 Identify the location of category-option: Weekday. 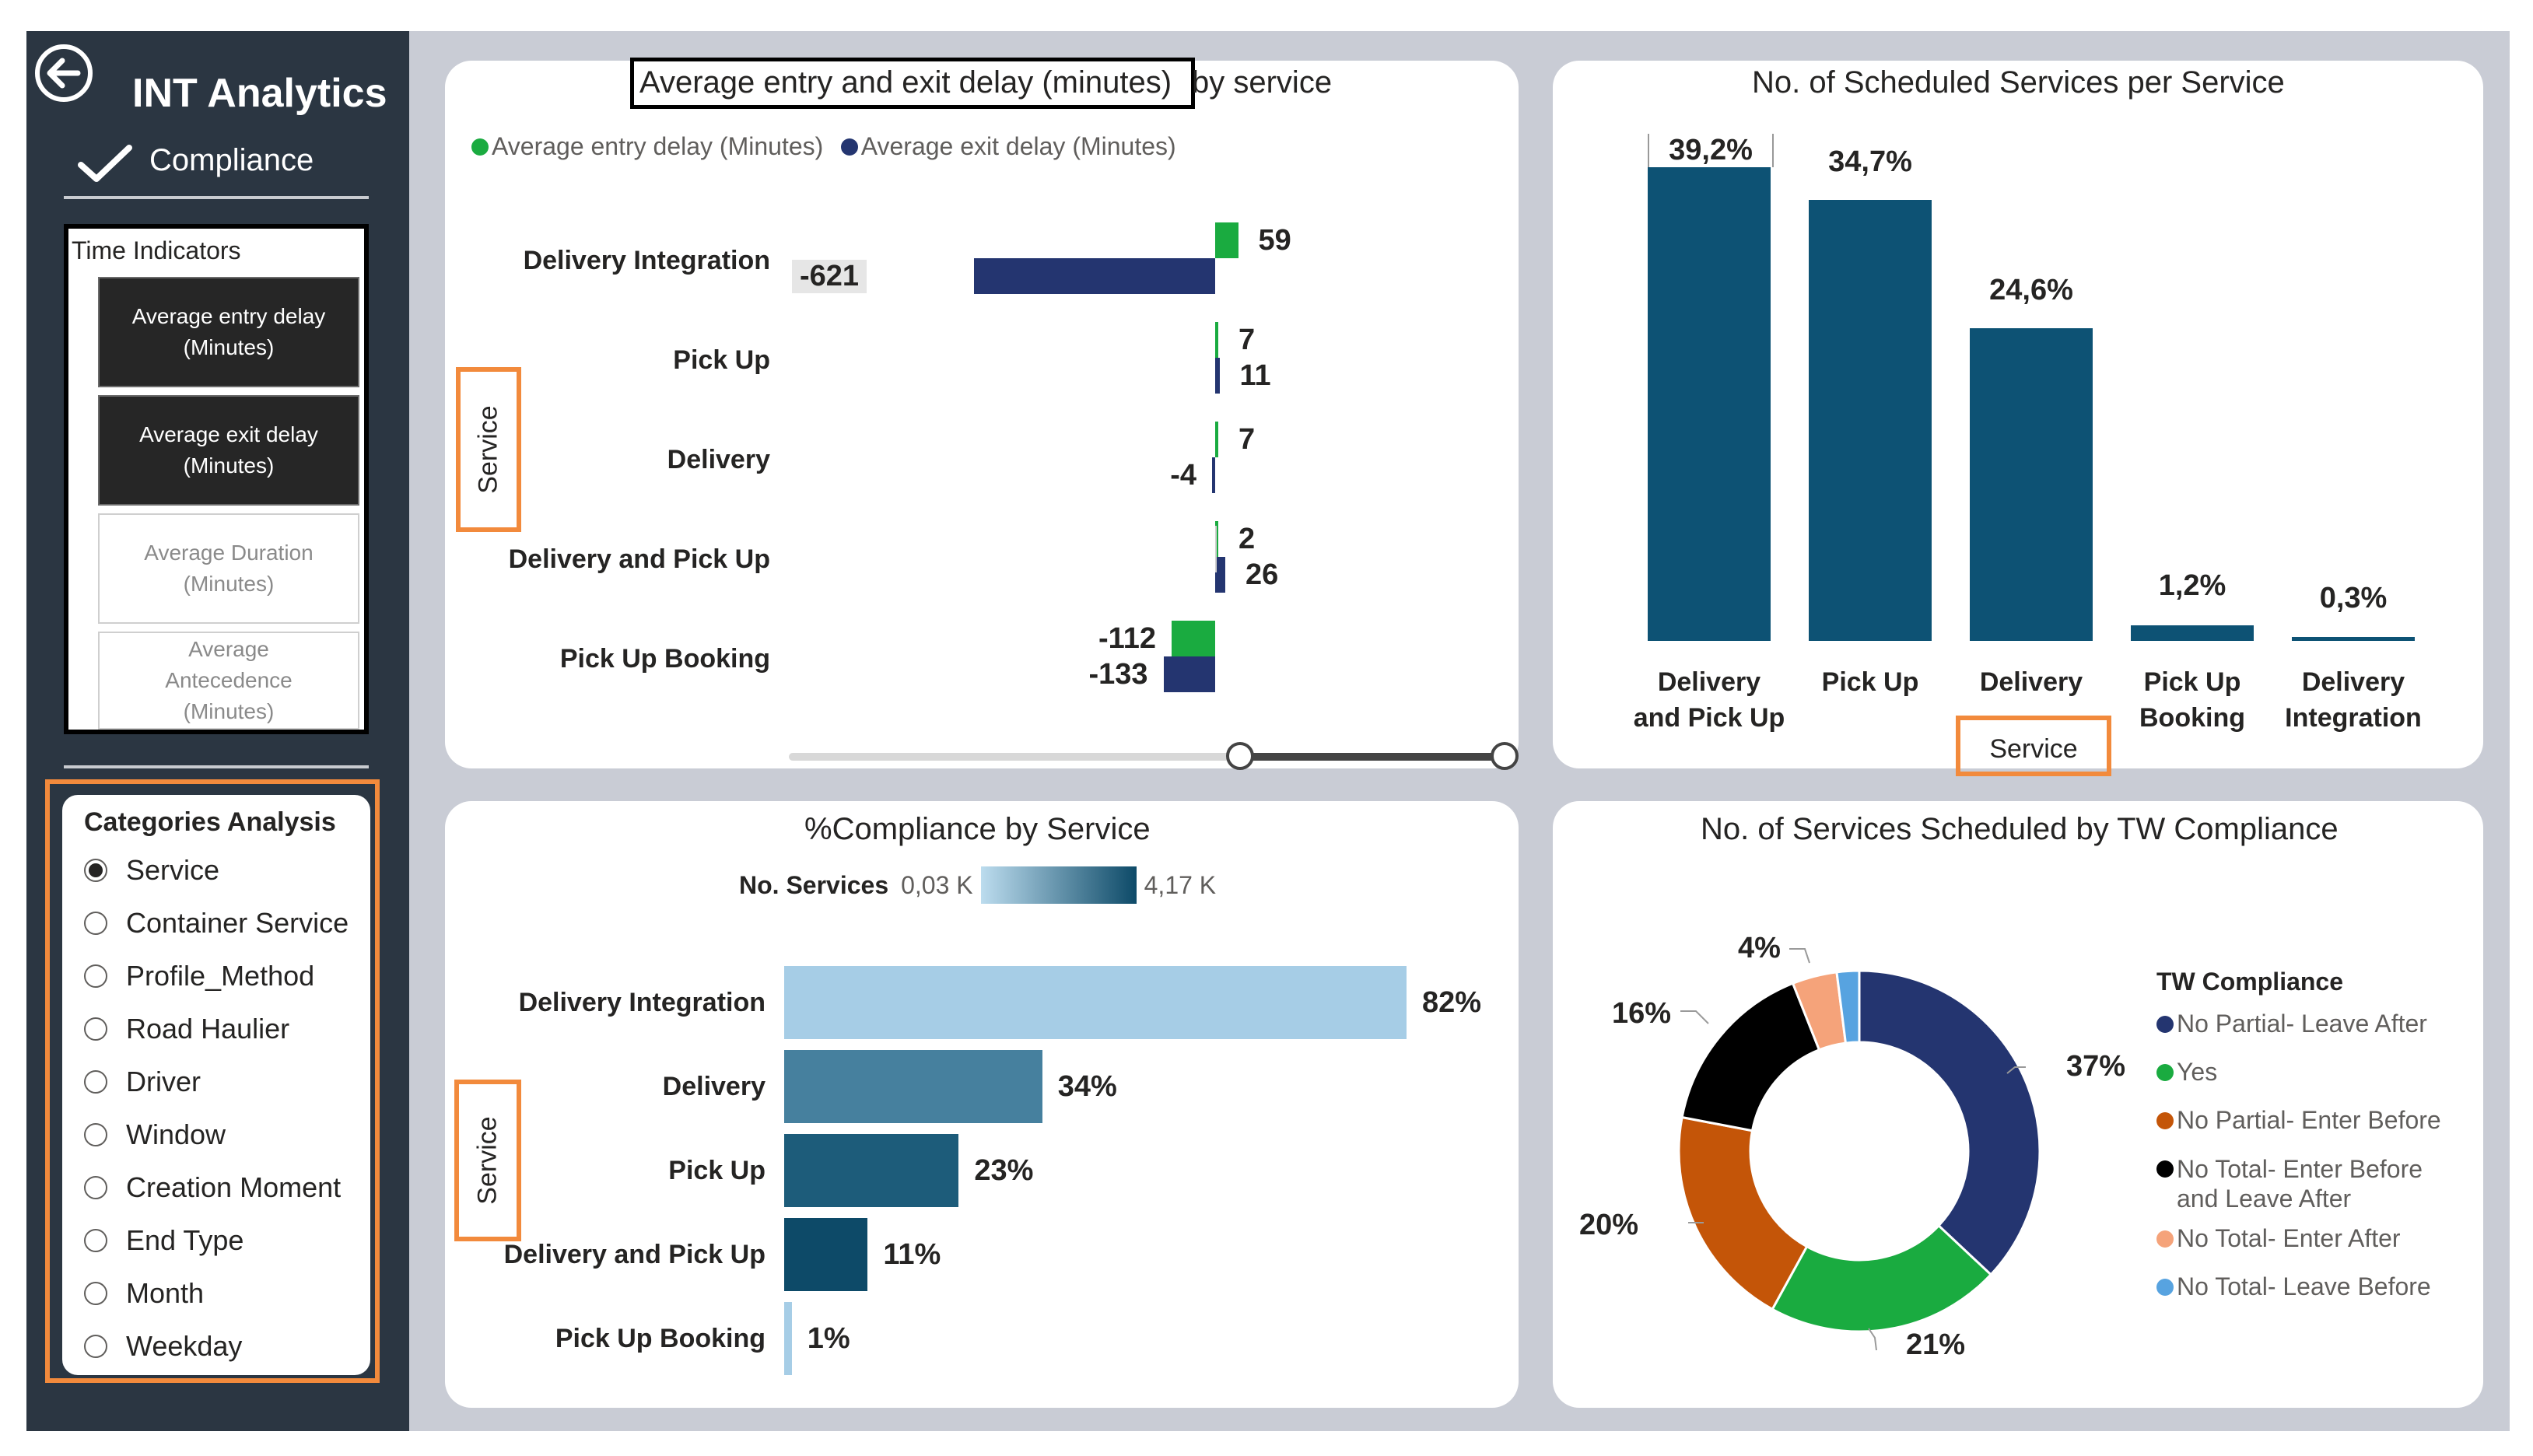
(163, 1346).